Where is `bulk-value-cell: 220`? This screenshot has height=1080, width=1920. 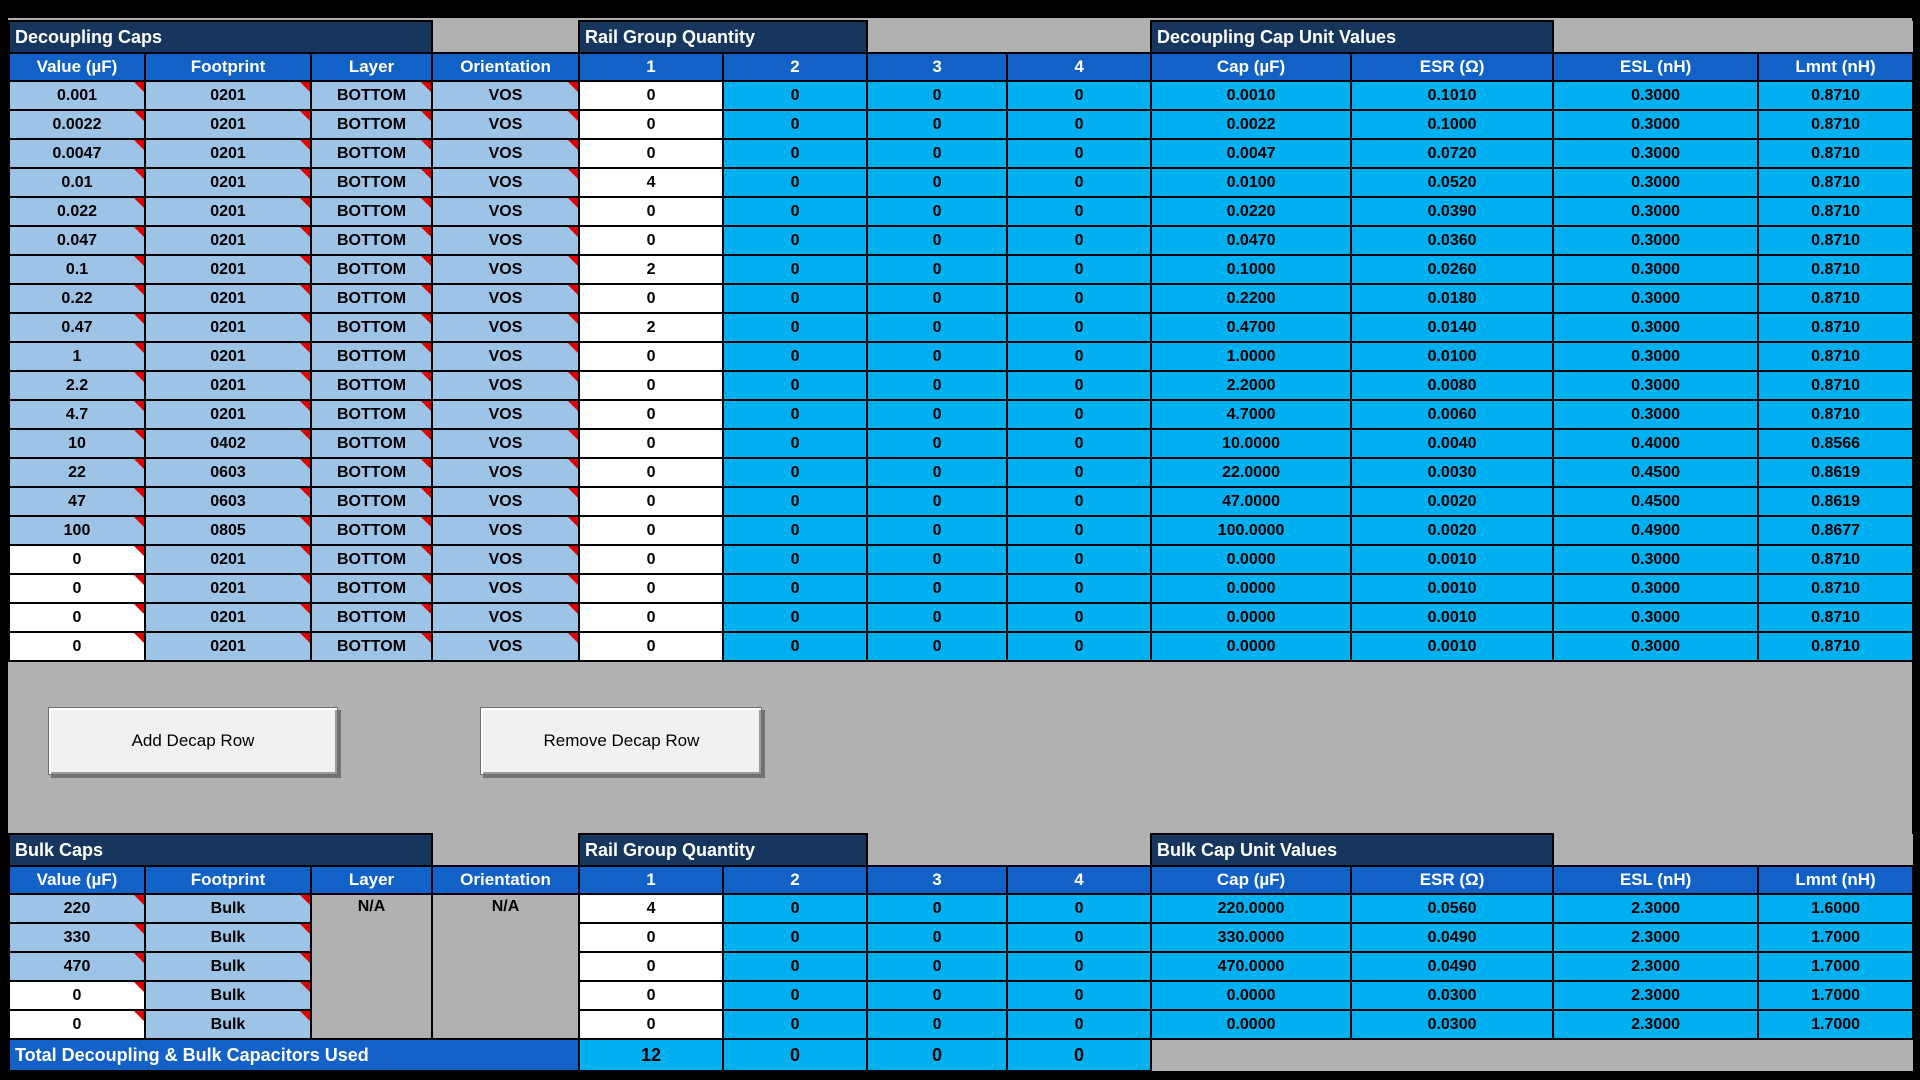
bulk-value-cell: 220 is located at coordinates (77, 908).